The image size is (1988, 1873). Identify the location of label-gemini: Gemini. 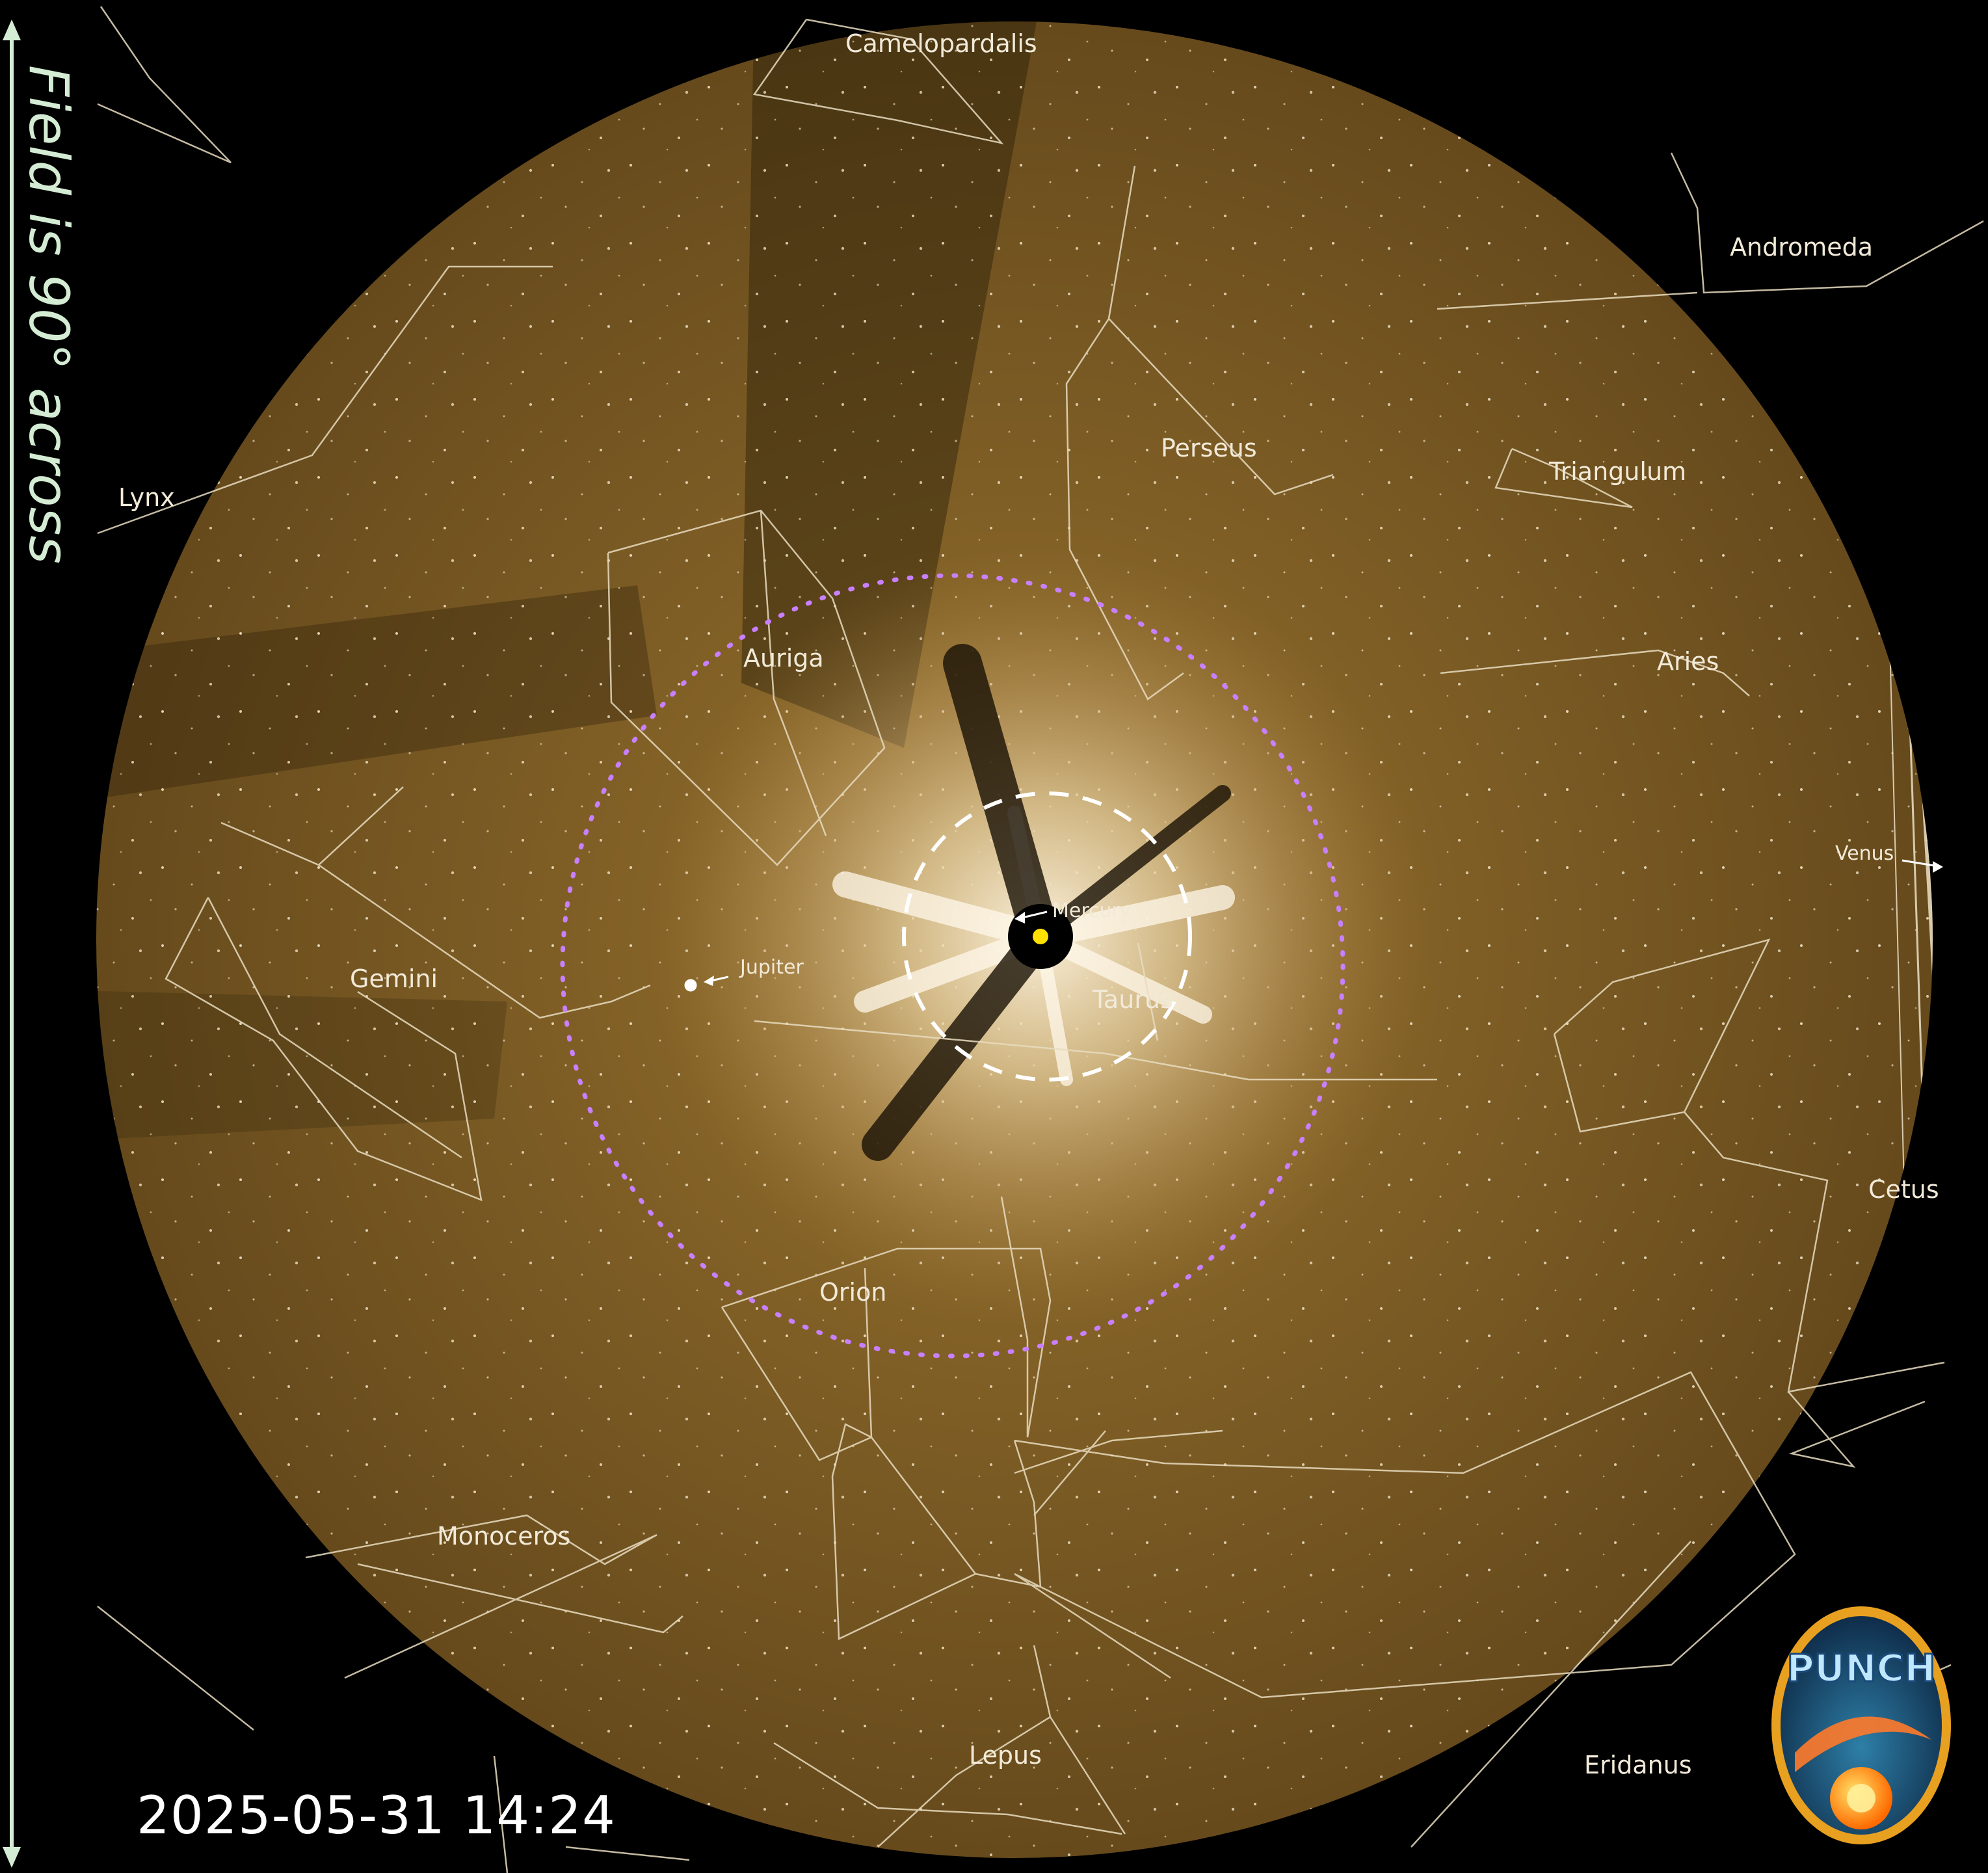
(394, 978).